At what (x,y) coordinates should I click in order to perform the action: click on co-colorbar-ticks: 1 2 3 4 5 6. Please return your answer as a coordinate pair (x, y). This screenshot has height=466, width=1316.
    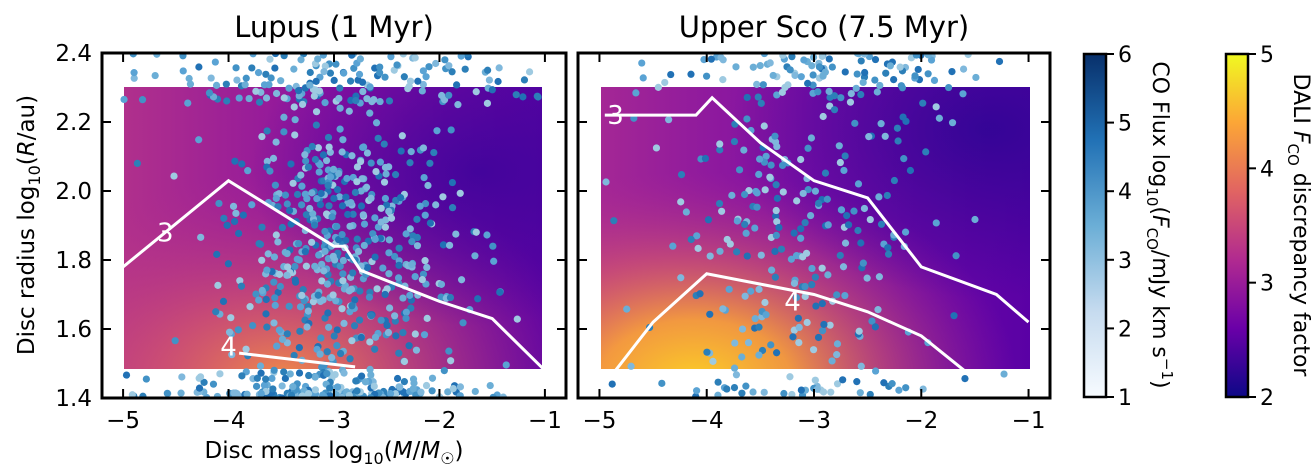
    Looking at the image, I should click on (1119, 227).